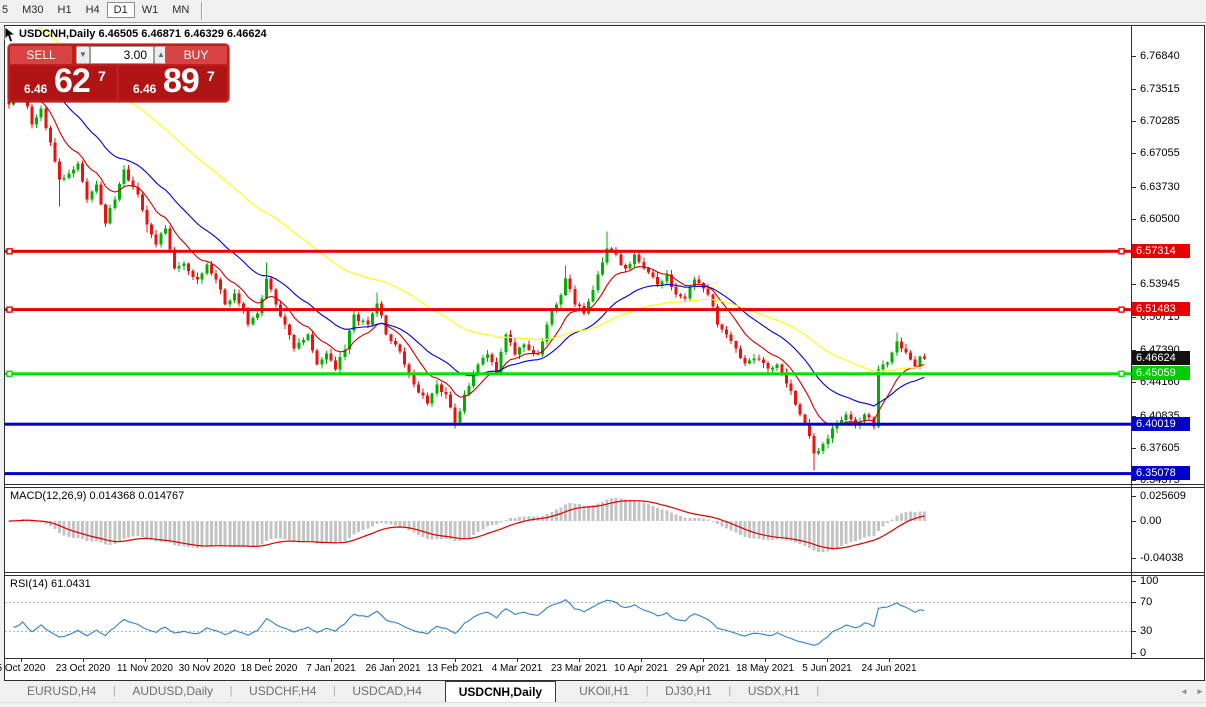 This screenshot has width=1206, height=707. What do you see at coordinates (97, 496) in the screenshot?
I see `macd-readout: MACD(12,26,9) 0.014368 0.014767` at bounding box center [97, 496].